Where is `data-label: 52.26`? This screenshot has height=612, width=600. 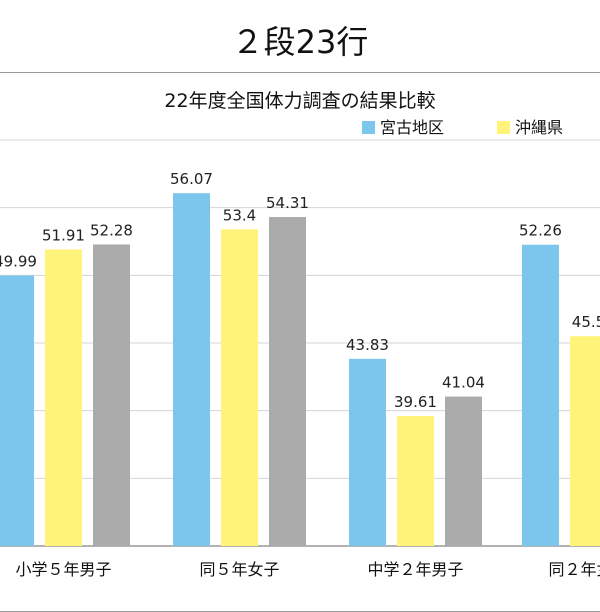 data-label: 52.26 is located at coordinates (540, 231).